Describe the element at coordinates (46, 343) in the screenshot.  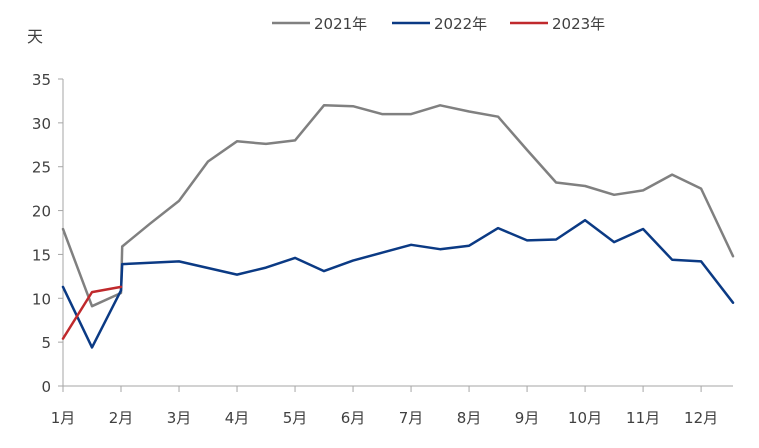
I see `y-tick-label: 5` at that location.